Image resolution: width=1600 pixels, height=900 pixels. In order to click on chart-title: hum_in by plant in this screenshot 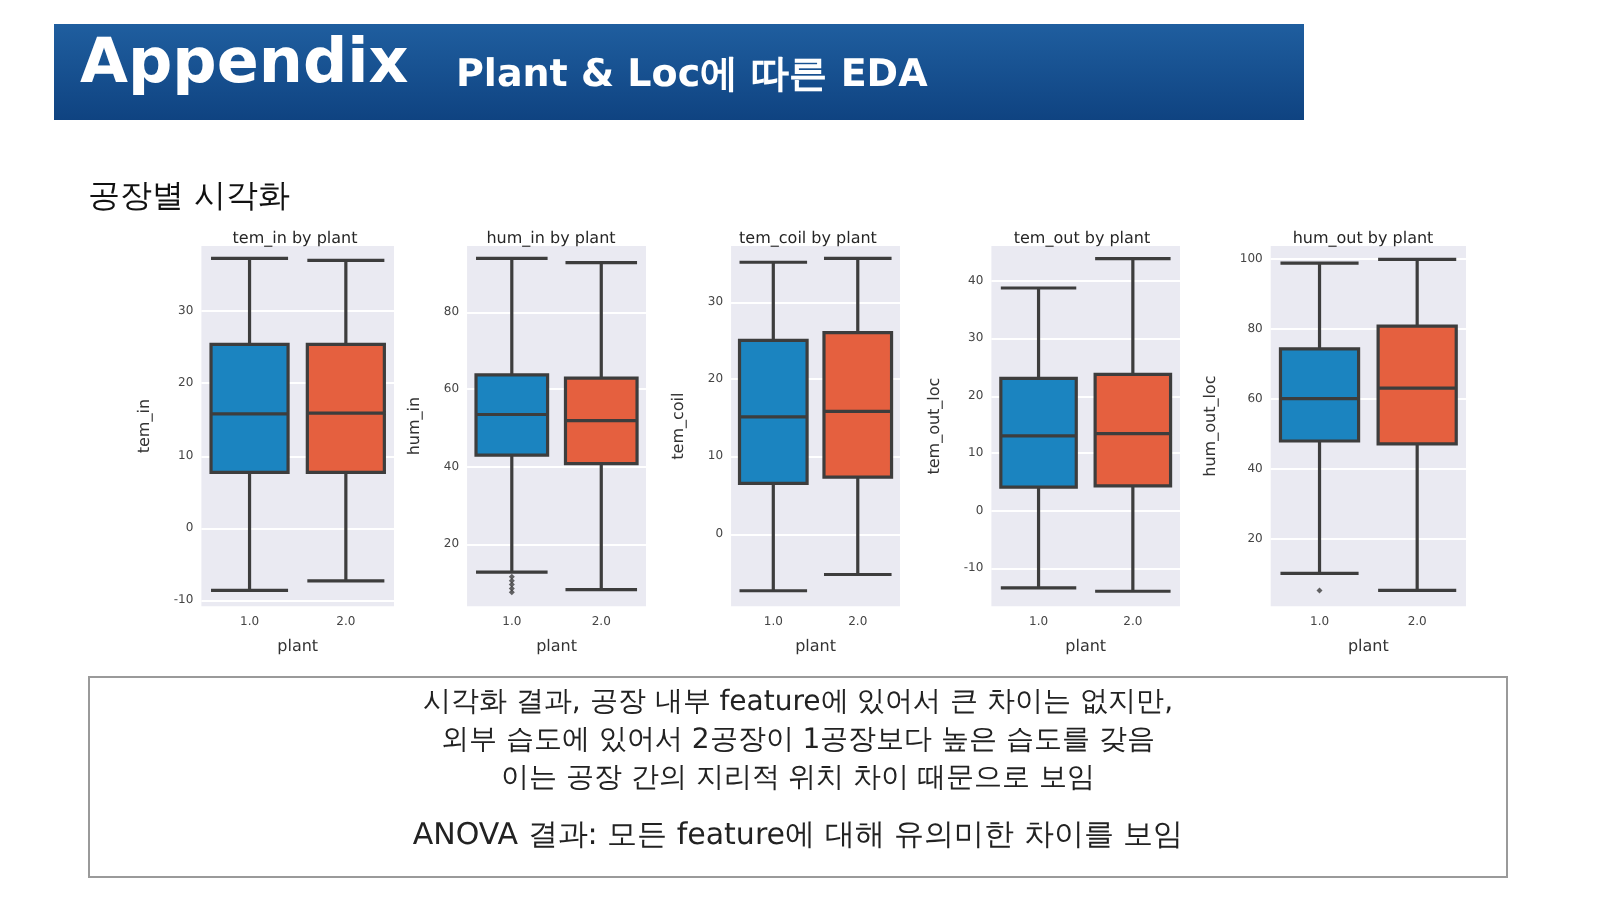, I will do `click(551, 238)`.